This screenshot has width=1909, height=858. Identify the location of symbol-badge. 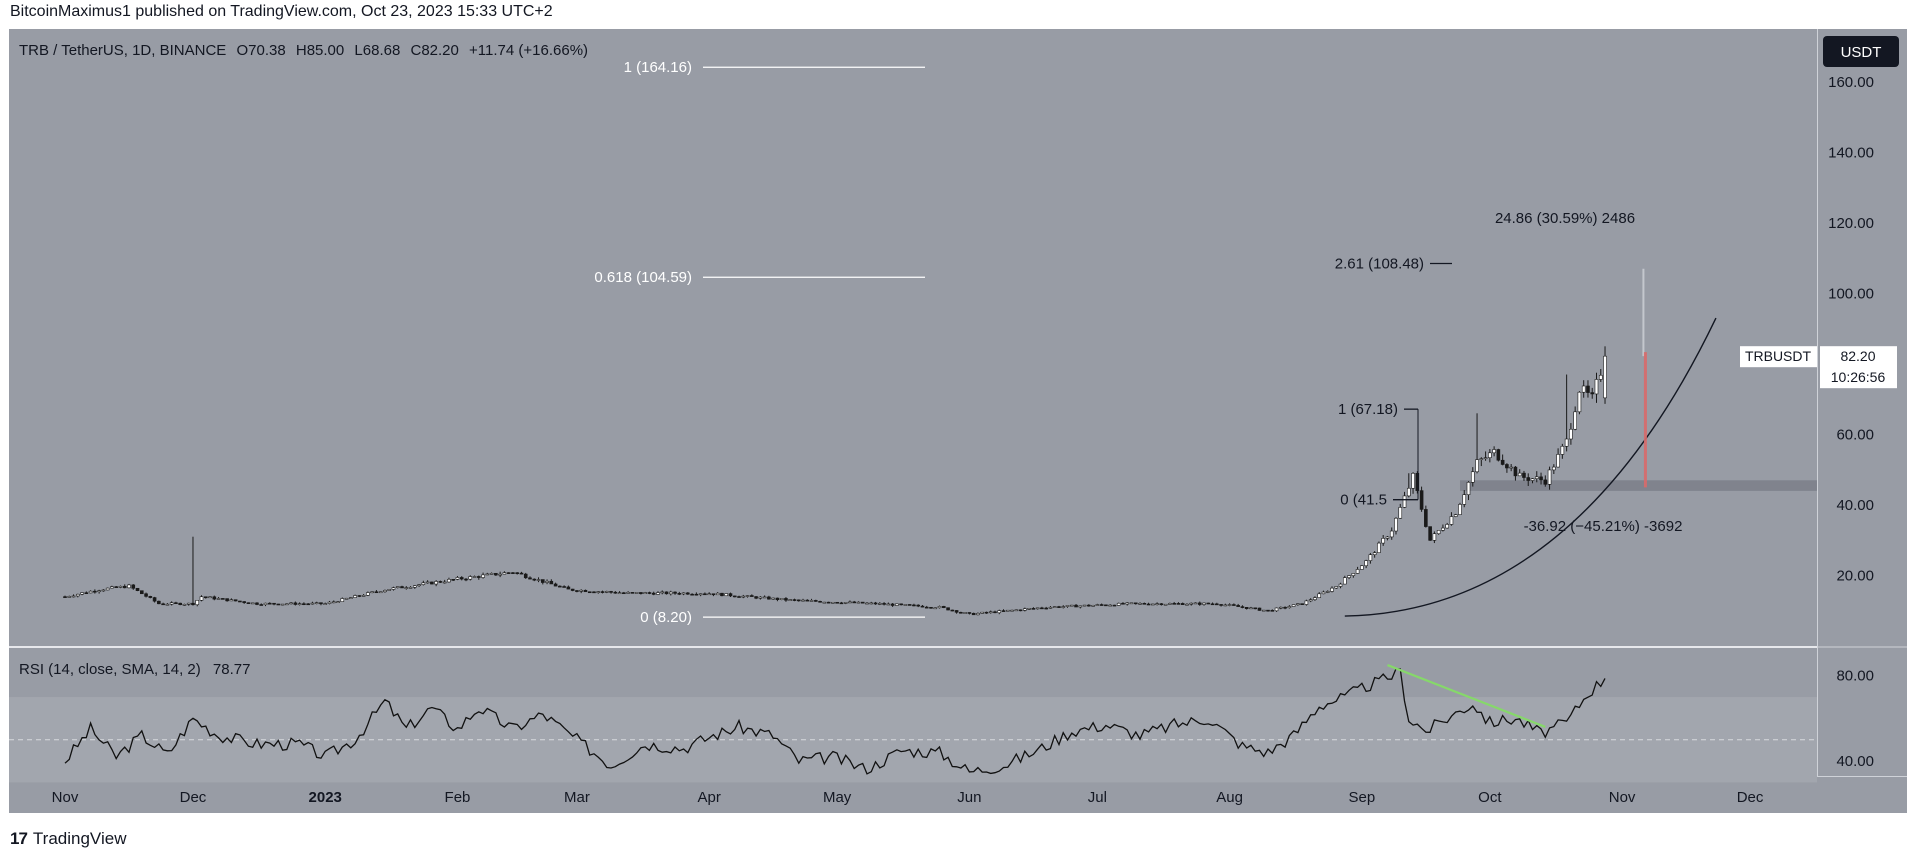
(1778, 357).